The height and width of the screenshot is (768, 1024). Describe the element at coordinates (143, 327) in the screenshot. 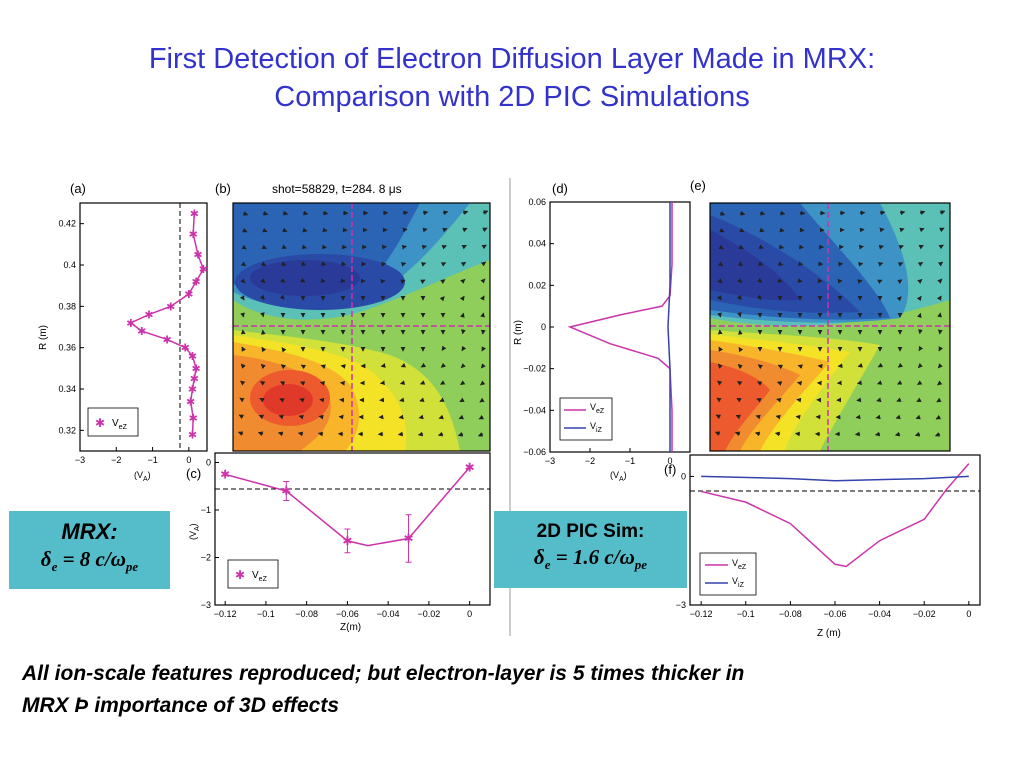

I see `panel-a-frame` at that location.